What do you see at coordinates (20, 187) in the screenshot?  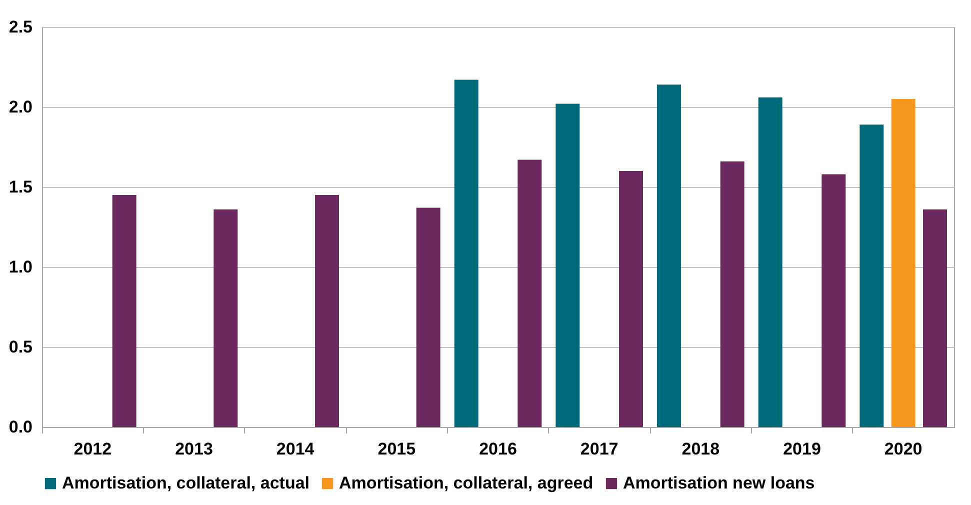 I see `y-tick-label: 1.5` at bounding box center [20, 187].